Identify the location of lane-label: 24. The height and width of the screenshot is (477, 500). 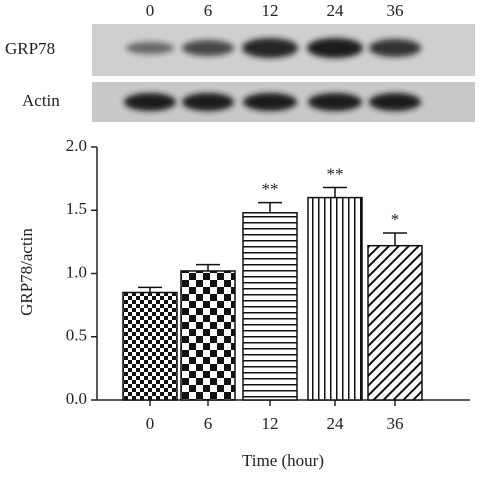
(336, 10).